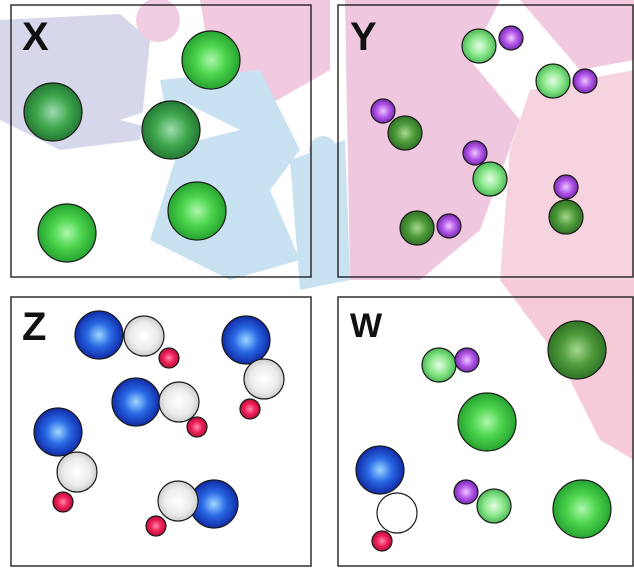 The image size is (634, 568). What do you see at coordinates (323, 150) in the screenshot?
I see `bg-blue-blob` at bounding box center [323, 150].